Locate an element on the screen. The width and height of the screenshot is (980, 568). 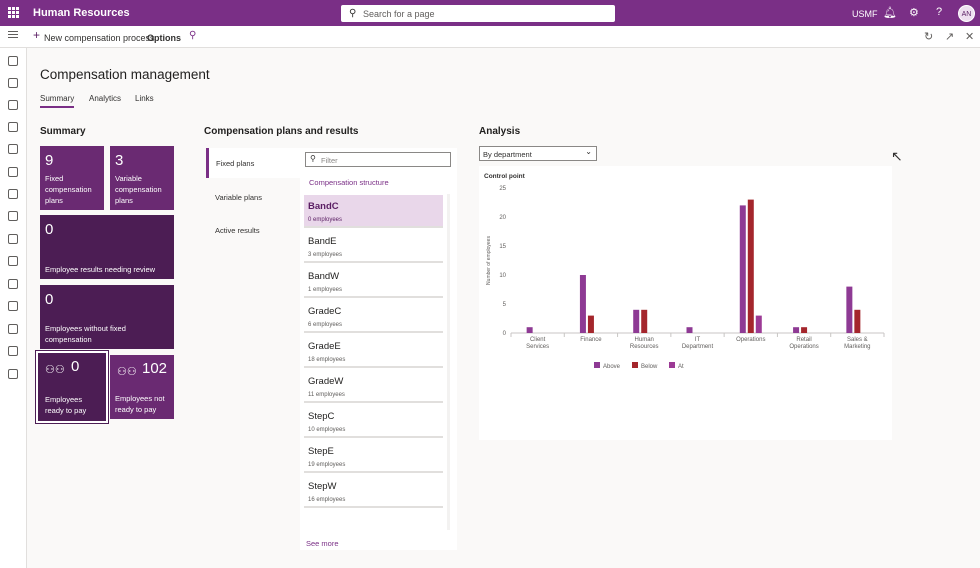
ready-to-pay-tile: ⚇⚇ 0 Employees ready to pay is located at coordinates (72, 387).